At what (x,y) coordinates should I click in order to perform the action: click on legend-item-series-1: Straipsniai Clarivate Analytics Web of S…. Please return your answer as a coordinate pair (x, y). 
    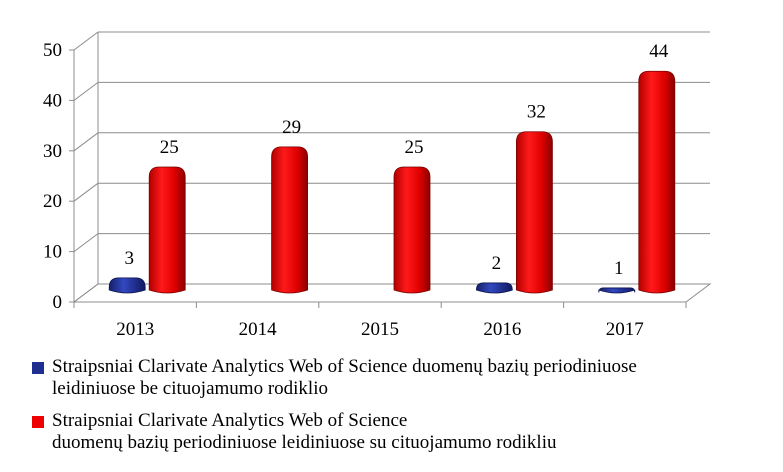
    Looking at the image, I should click on (404, 378).